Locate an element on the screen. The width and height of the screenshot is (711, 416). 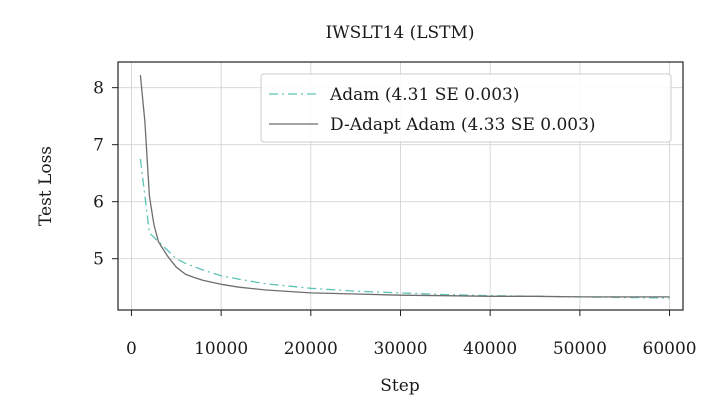
x-tick-label: 20000 is located at coordinates (311, 349).